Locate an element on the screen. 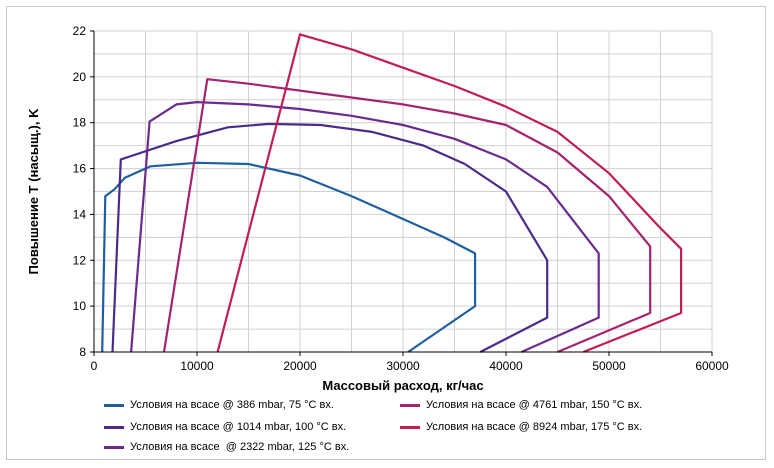 The image size is (774, 468). y-axis-title: Повышение T (насыщ.), K is located at coordinates (33, 191).